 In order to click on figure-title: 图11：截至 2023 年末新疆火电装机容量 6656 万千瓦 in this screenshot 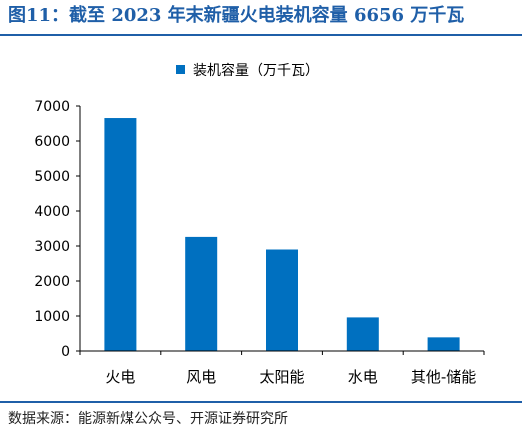, I will do `click(236, 15)`.